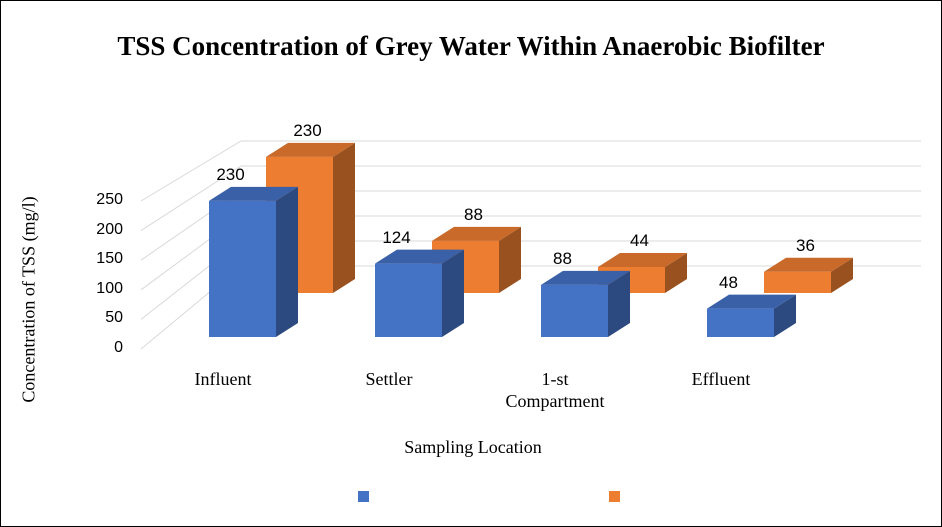 This screenshot has width=942, height=527. I want to click on y-axis-label: Concentration of TSS (mg/l), so click(28, 299).